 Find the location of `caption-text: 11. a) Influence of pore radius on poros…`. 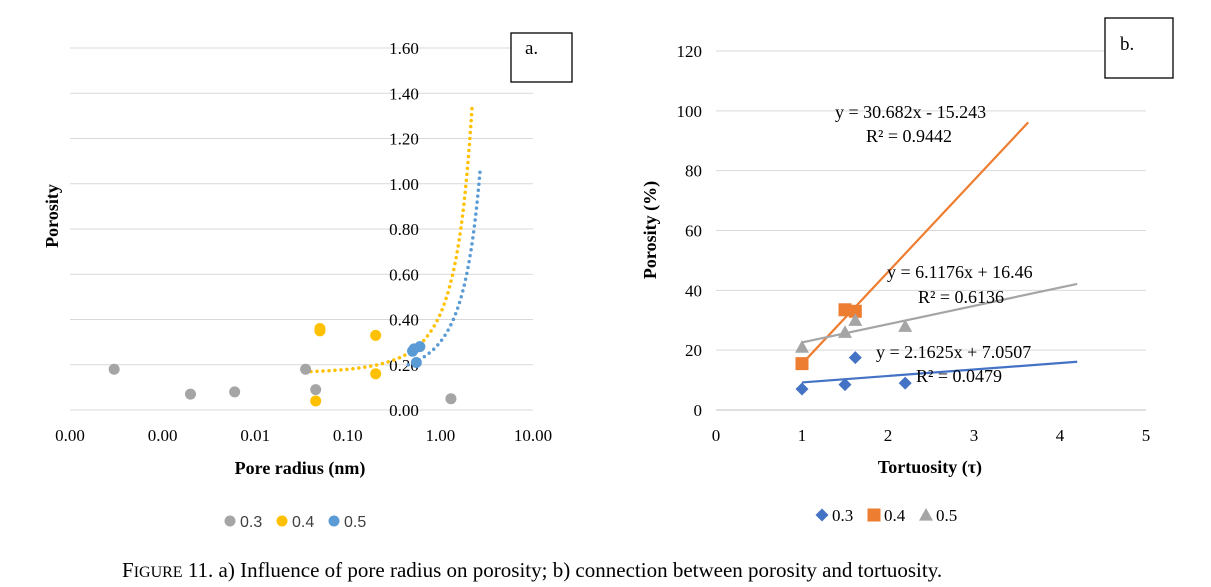

caption-text: 11. a) Influence of pore radius on poros… is located at coordinates (563, 570).